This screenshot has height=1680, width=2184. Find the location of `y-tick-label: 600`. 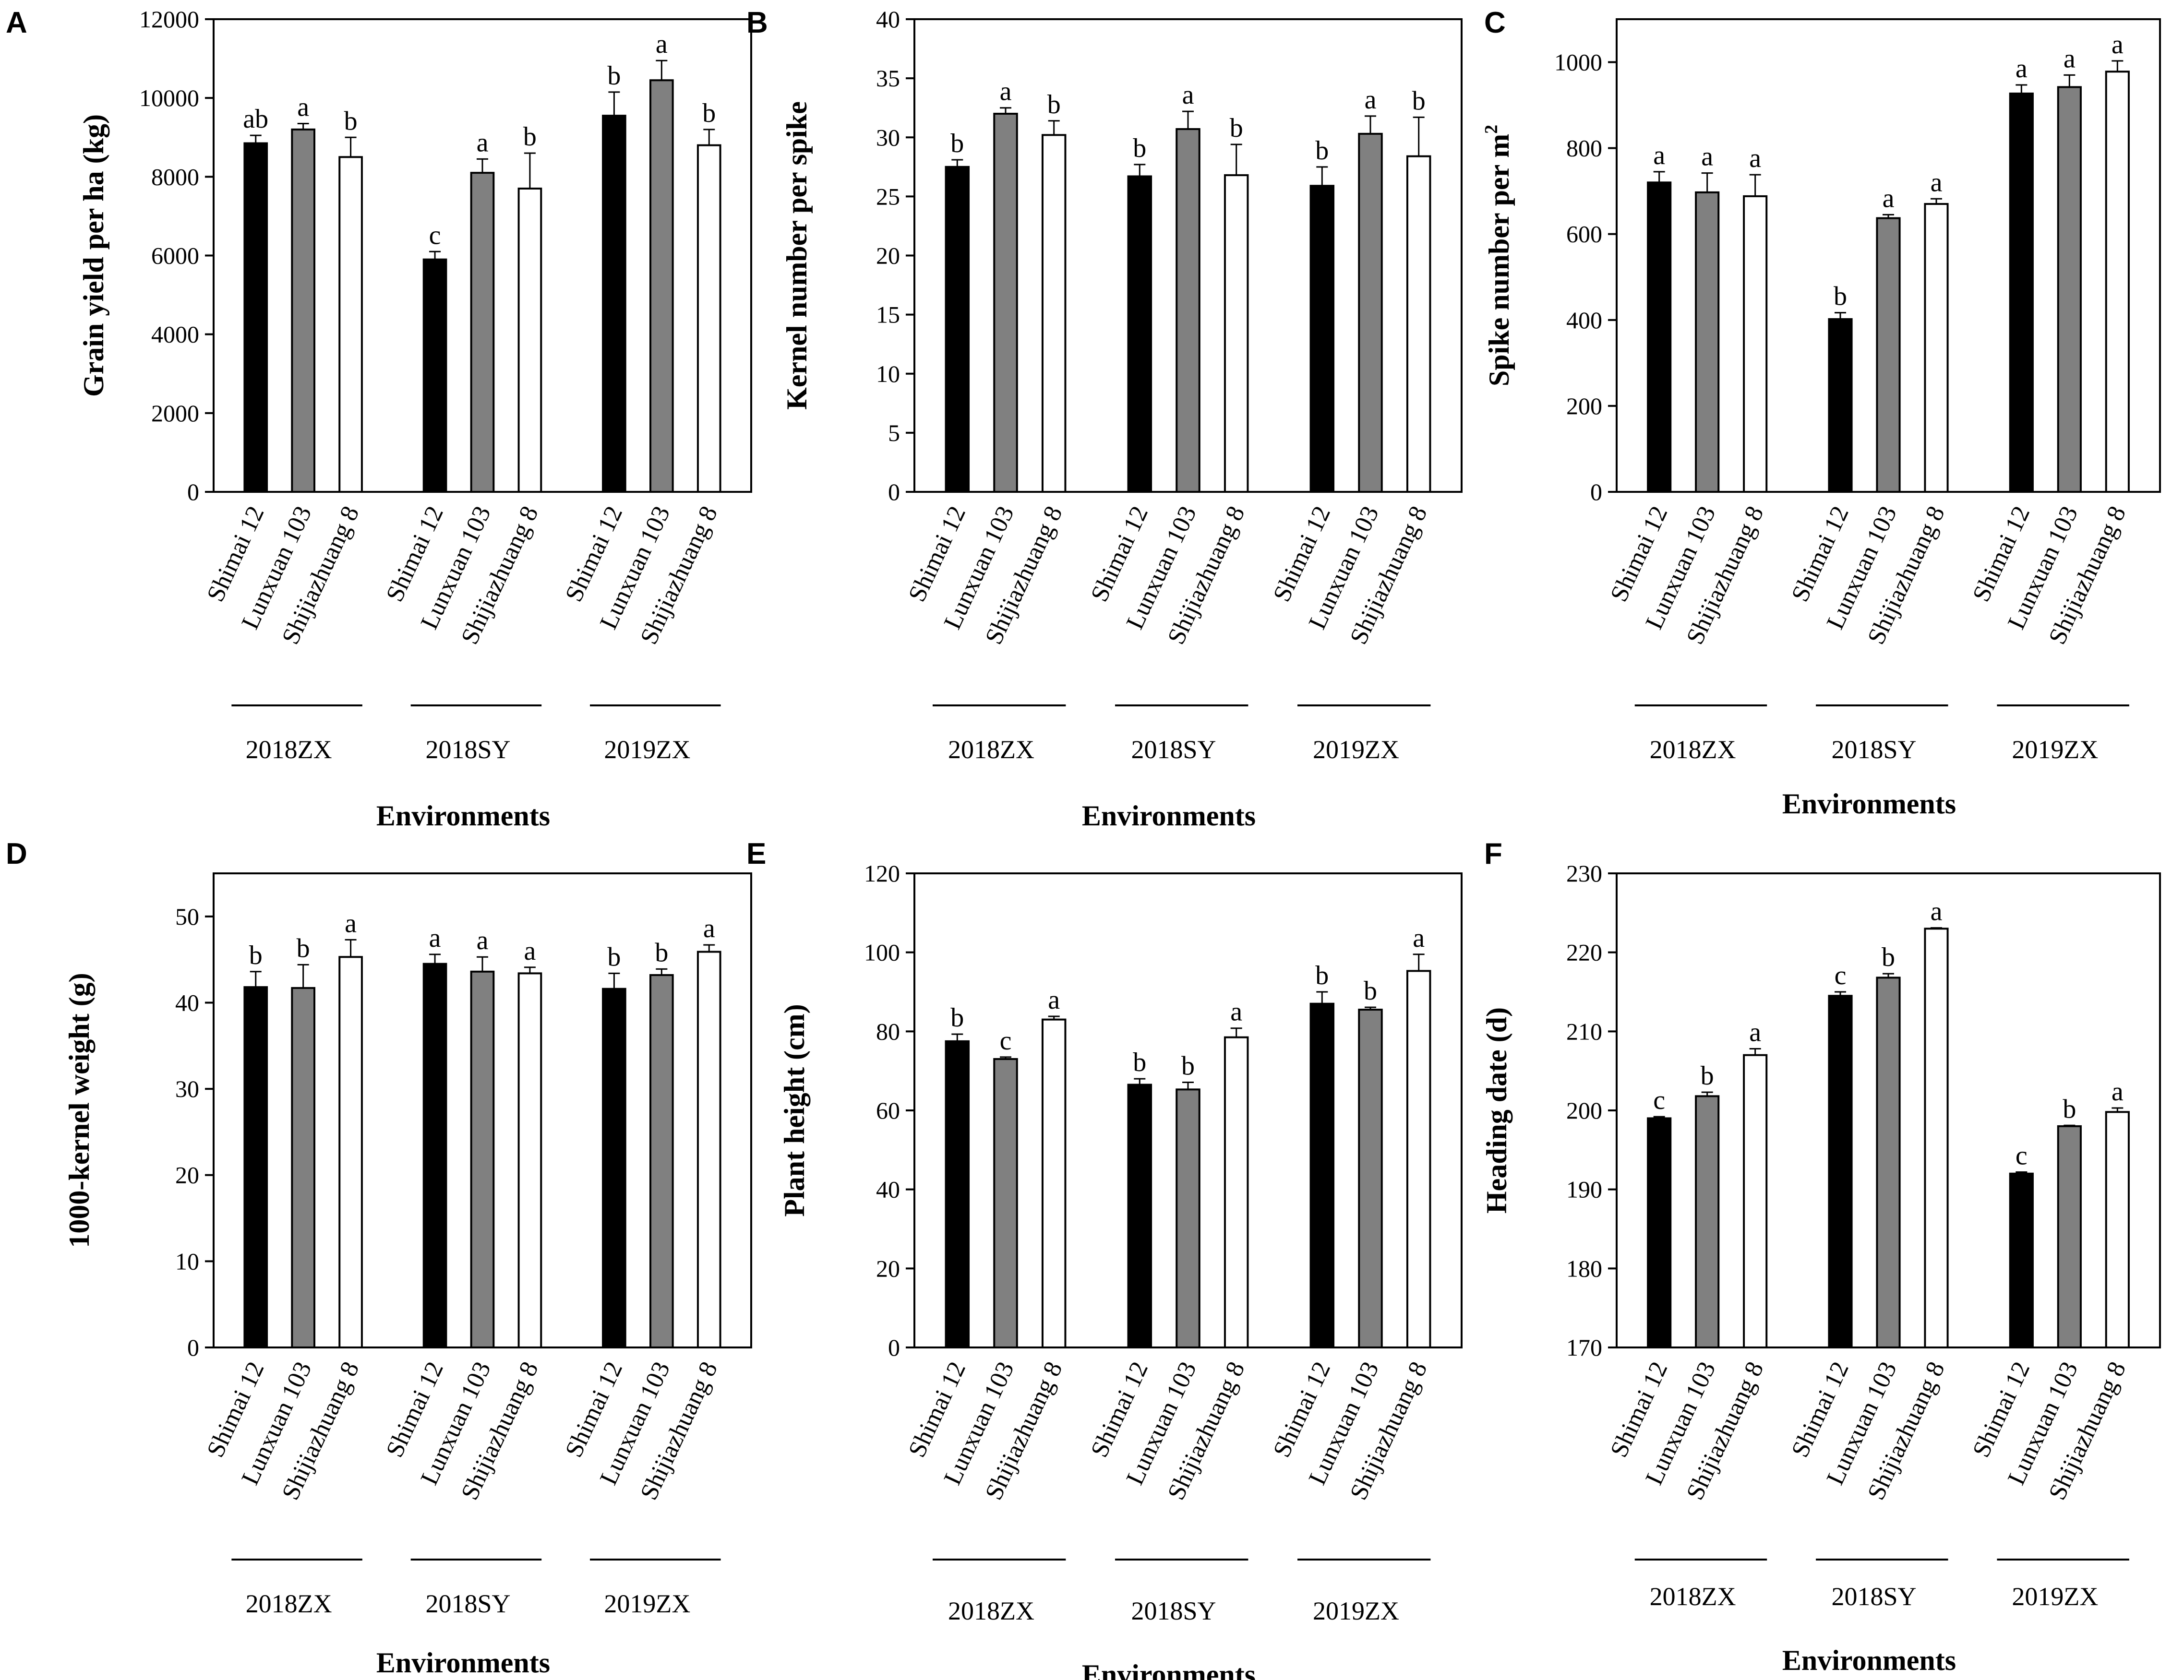

y-tick-label: 600 is located at coordinates (1584, 234).